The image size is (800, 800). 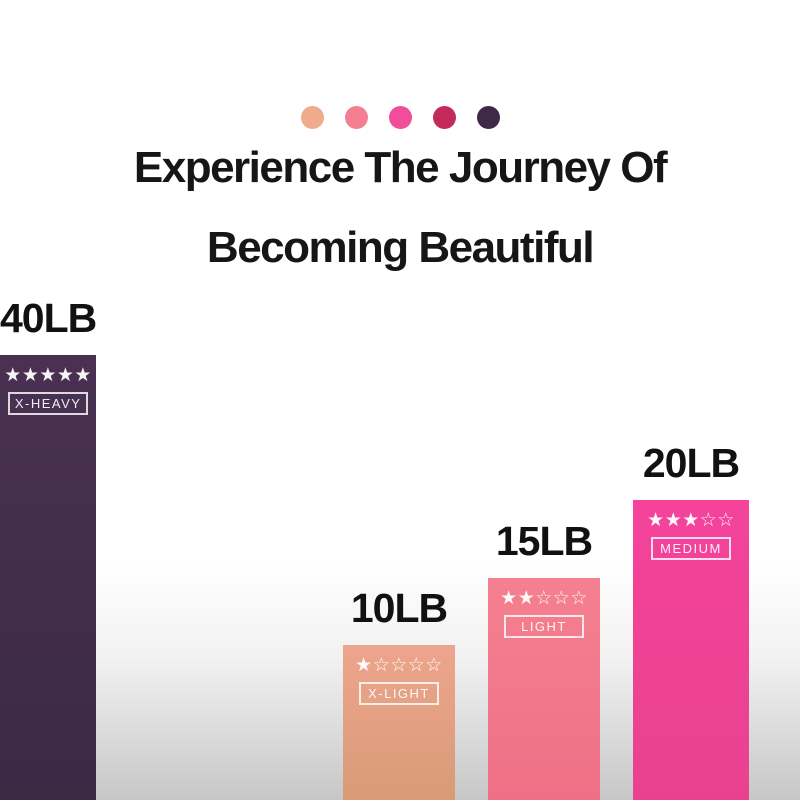 What do you see at coordinates (399, 608) in the screenshot?
I see `weight-label: 10LB` at bounding box center [399, 608].